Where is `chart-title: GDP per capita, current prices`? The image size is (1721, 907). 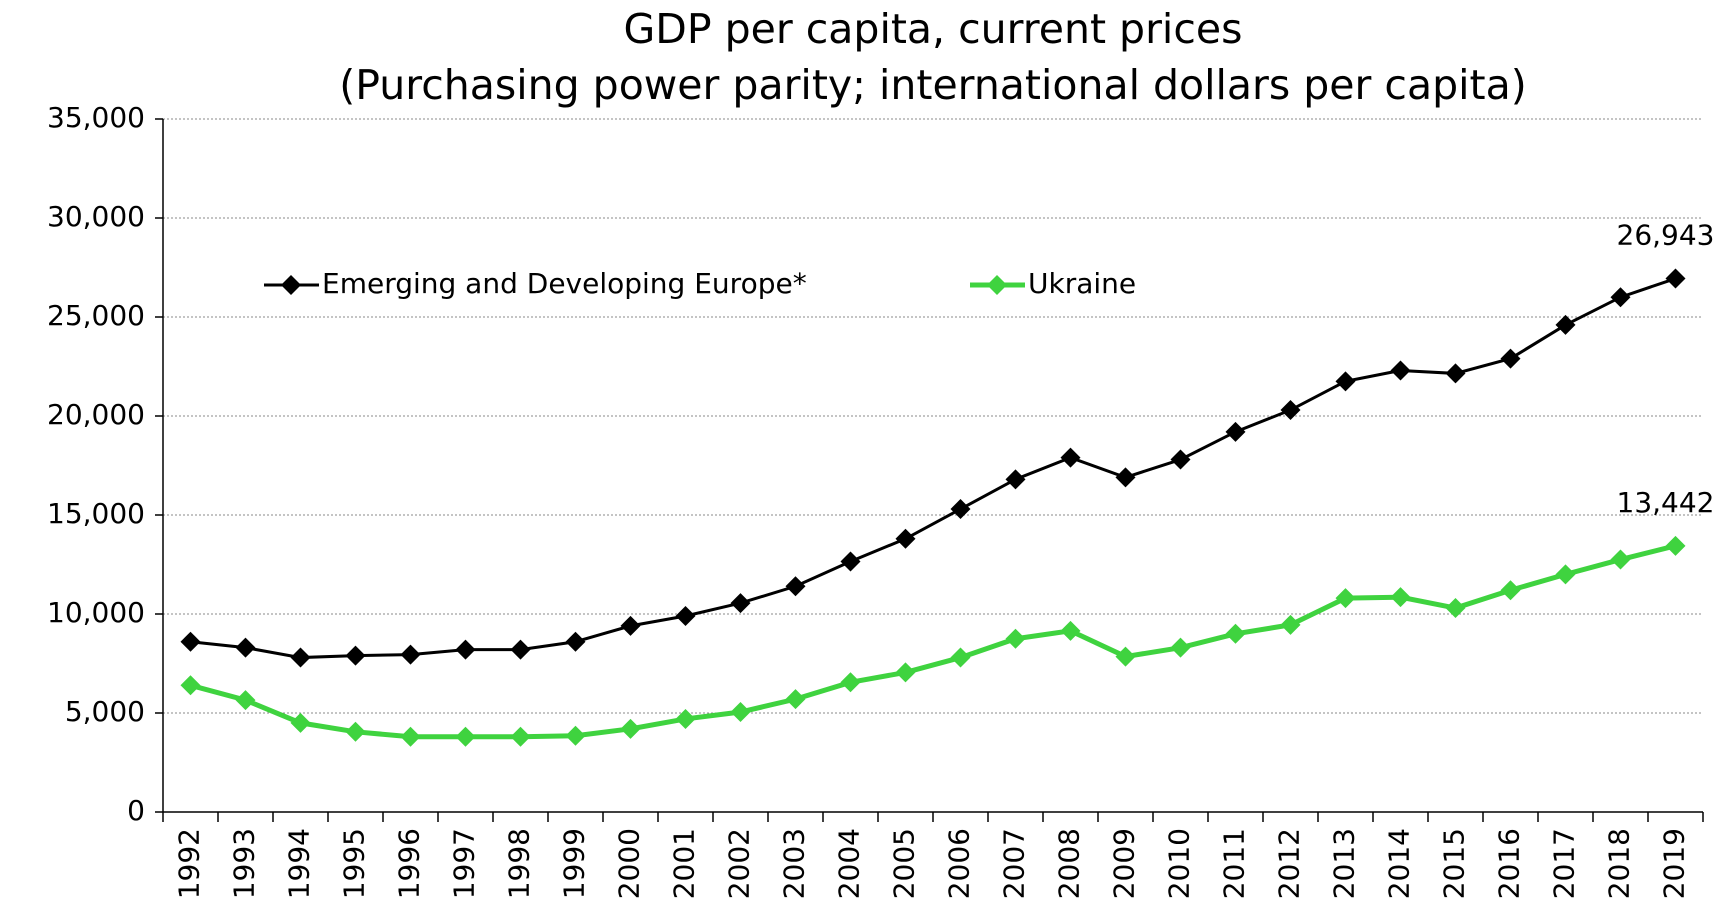
chart-title: GDP per capita, current prices is located at coordinates (933, 29).